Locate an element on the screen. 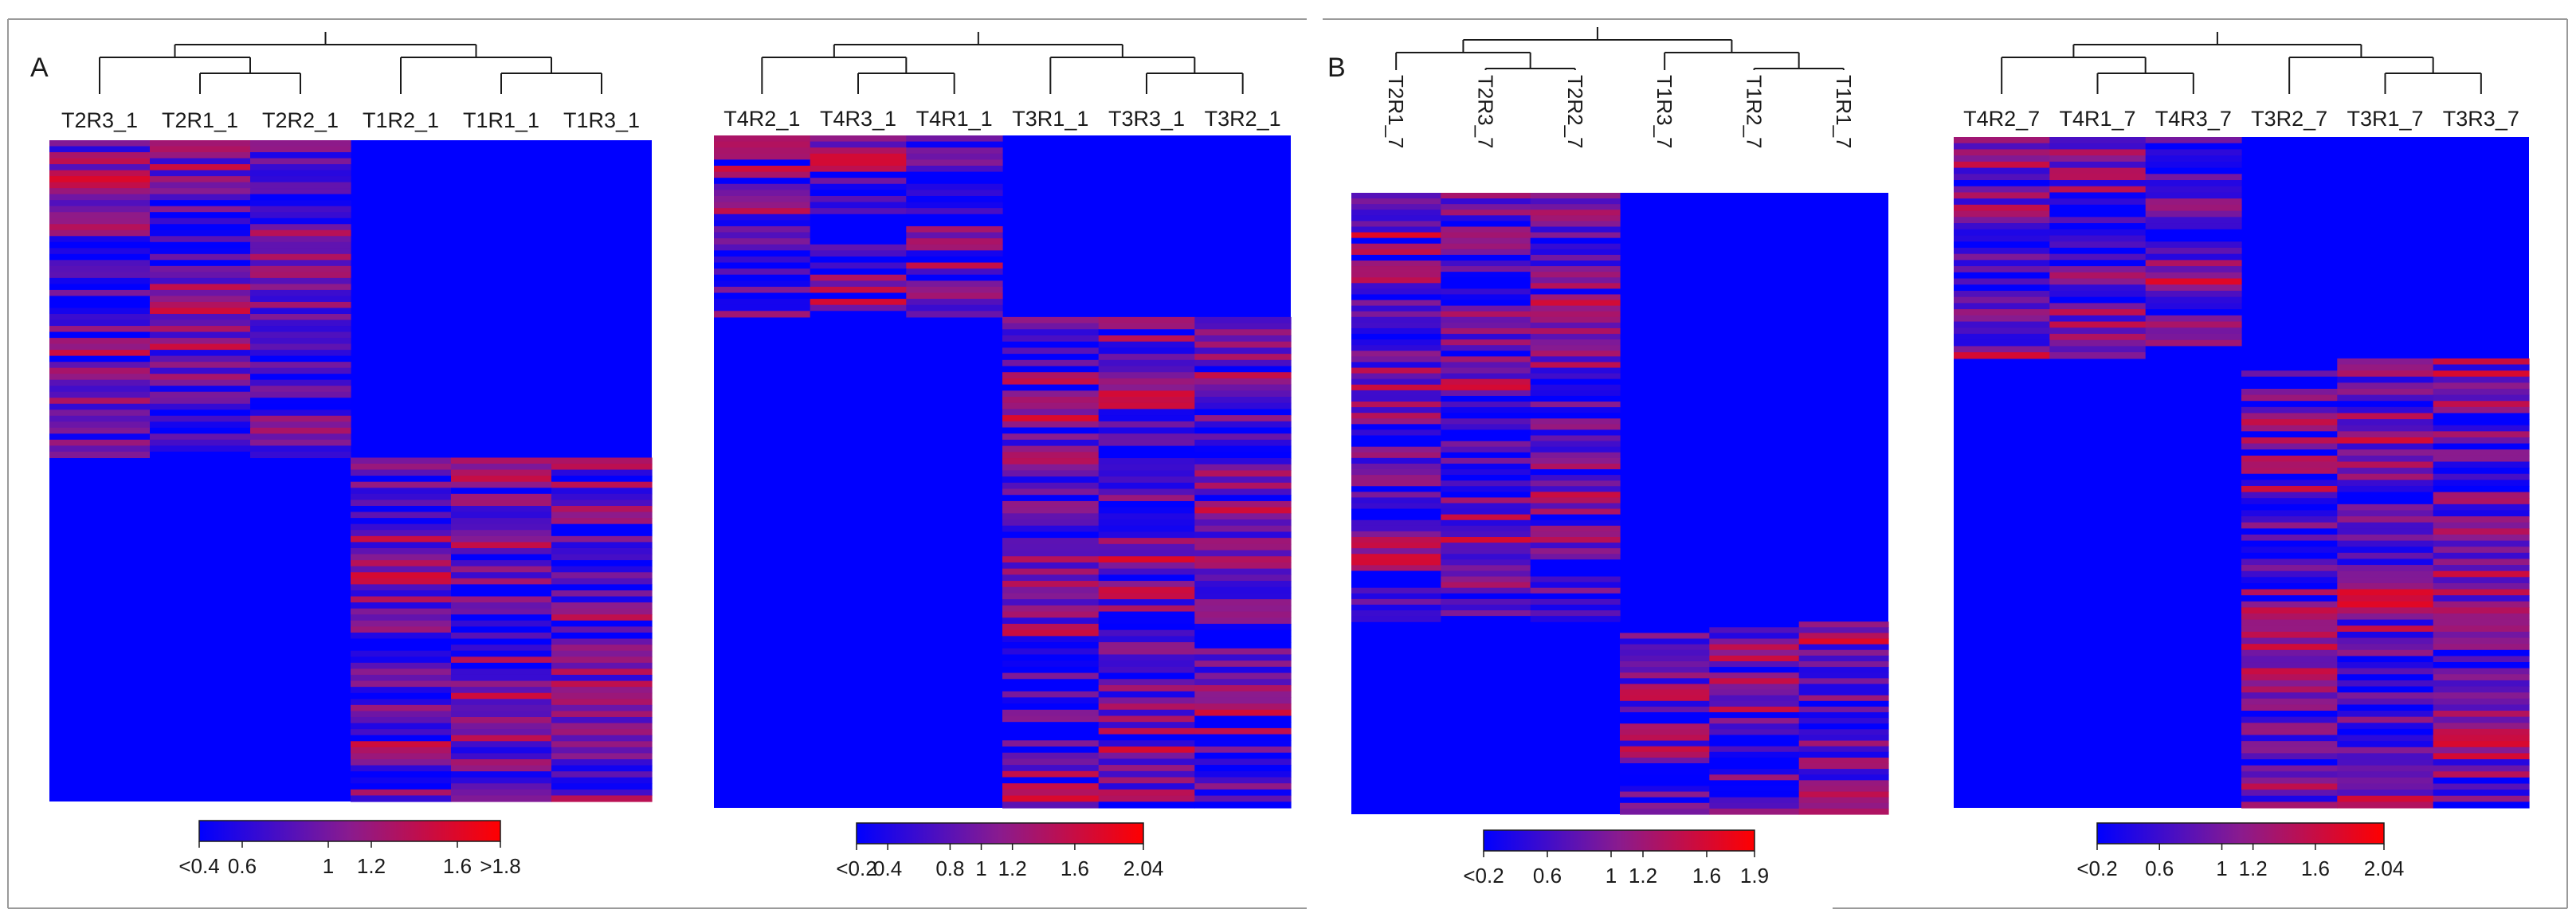  colorbar-gradient is located at coordinates (349, 831).